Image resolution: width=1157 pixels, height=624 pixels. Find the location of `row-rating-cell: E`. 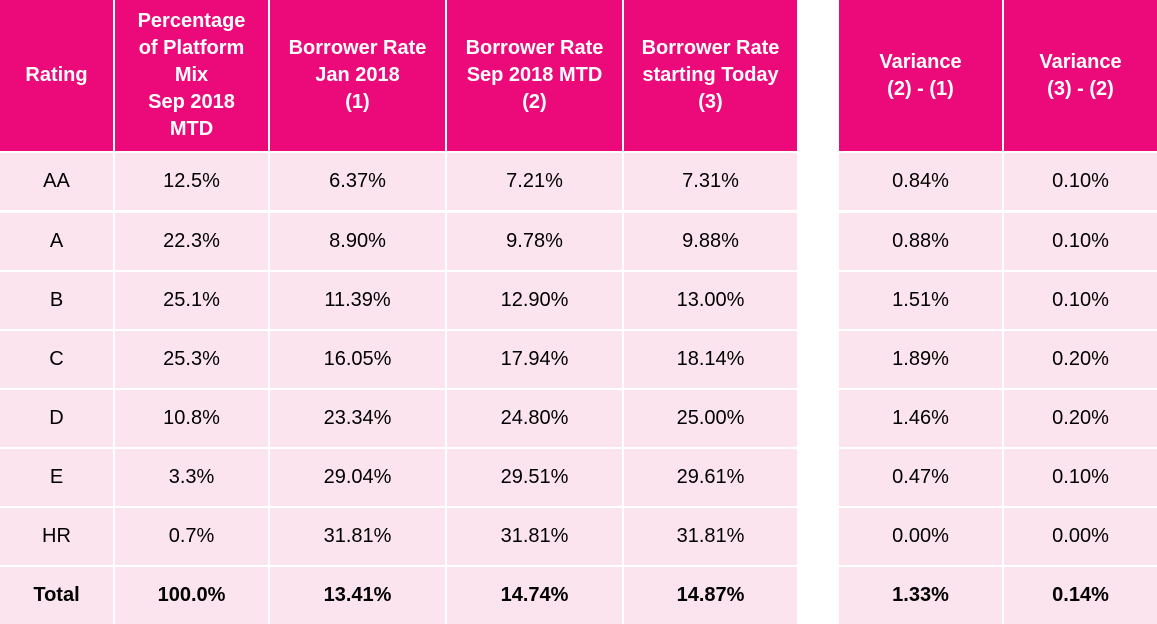

row-rating-cell: E is located at coordinates (56, 477).